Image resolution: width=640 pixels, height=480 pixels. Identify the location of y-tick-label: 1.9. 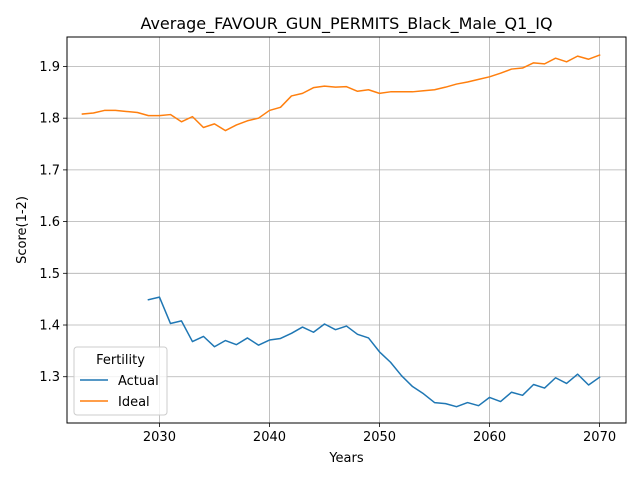
(49, 67).